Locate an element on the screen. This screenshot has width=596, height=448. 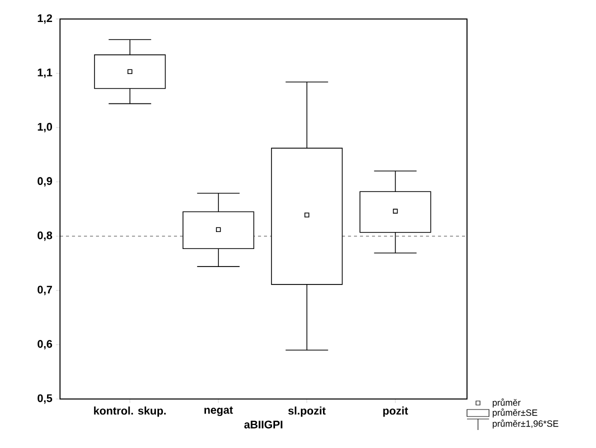
y-tick-label: 1,2 is located at coordinates (45, 19).